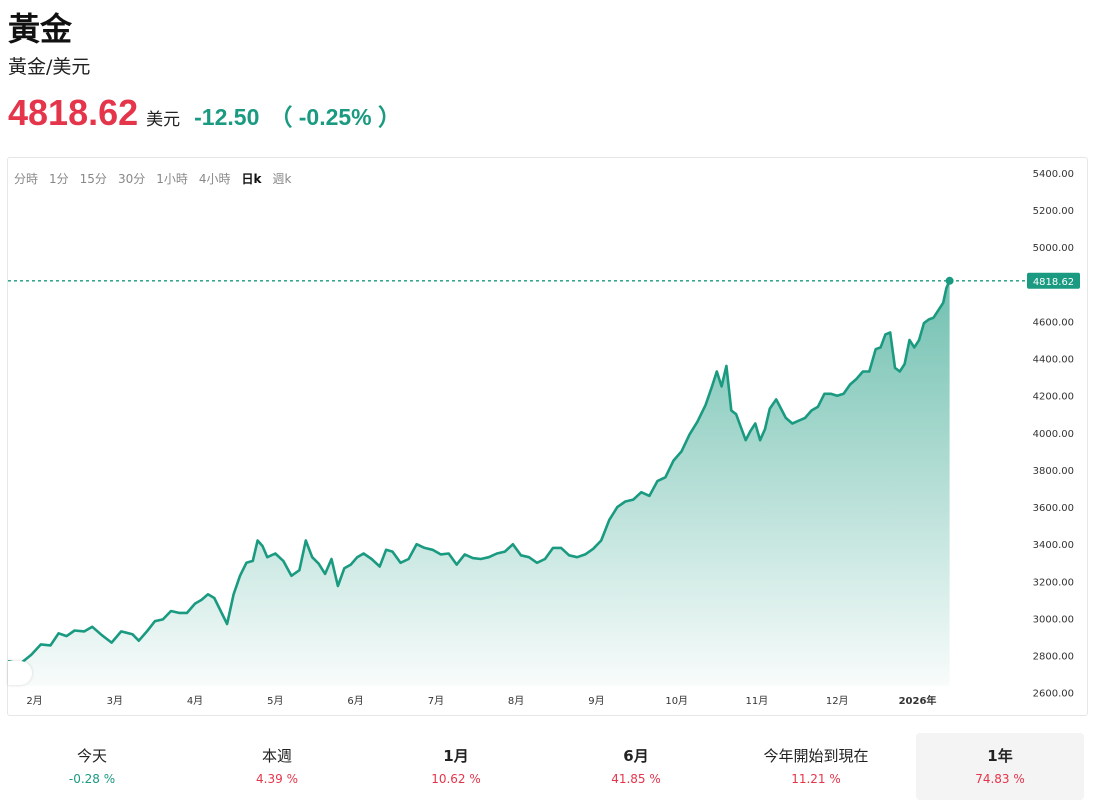 The width and height of the screenshot is (1094, 806). What do you see at coordinates (93, 179) in the screenshot?
I see `timeframe-tab-15min: 15分` at bounding box center [93, 179].